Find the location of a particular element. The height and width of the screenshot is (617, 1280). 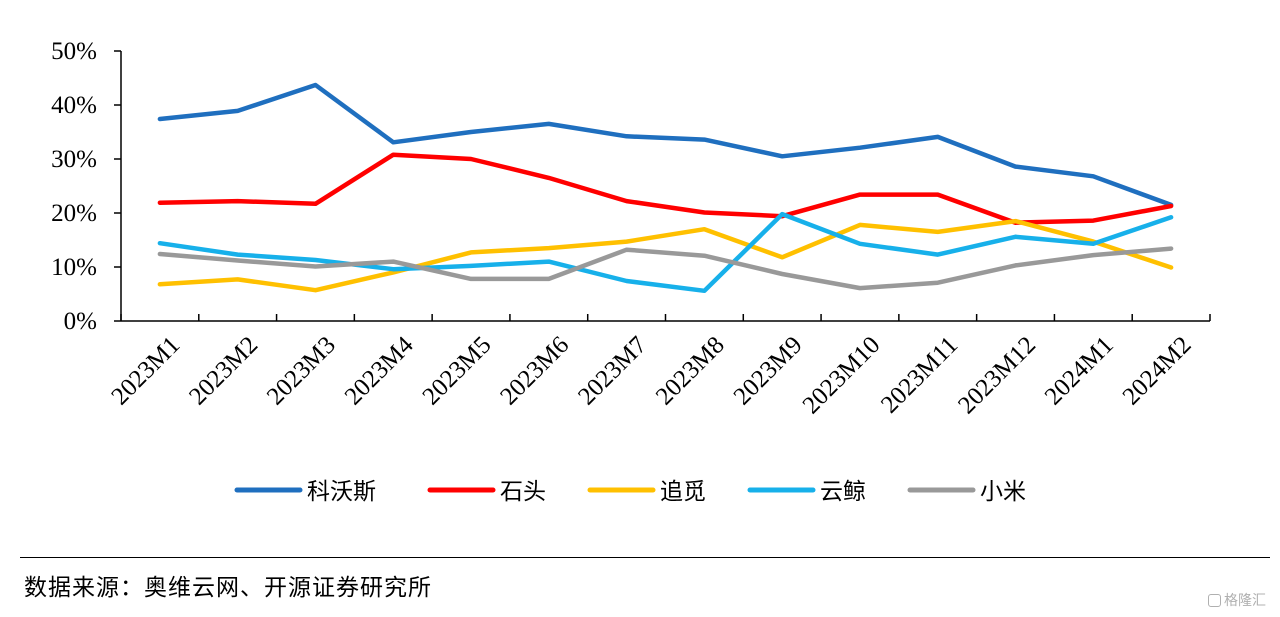

x-tick-label: 2023M3 is located at coordinates (301, 370).